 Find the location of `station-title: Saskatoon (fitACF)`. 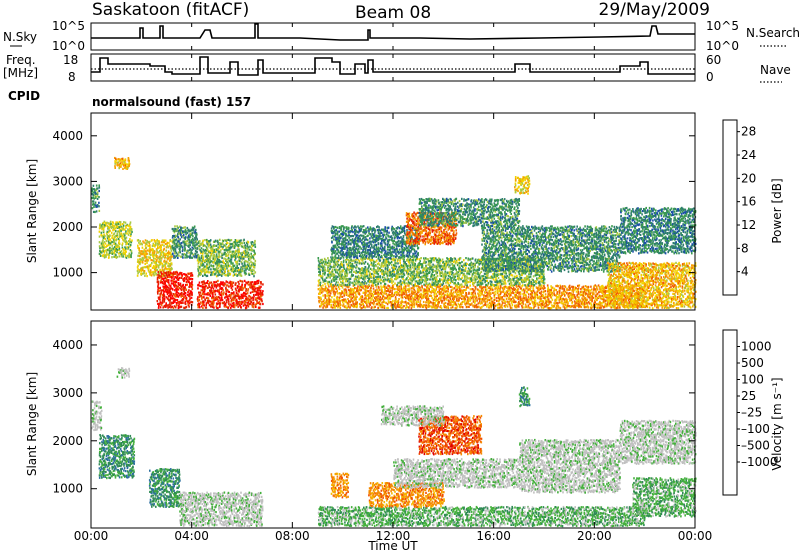

station-title: Saskatoon (fitACF) is located at coordinates (170, 10).